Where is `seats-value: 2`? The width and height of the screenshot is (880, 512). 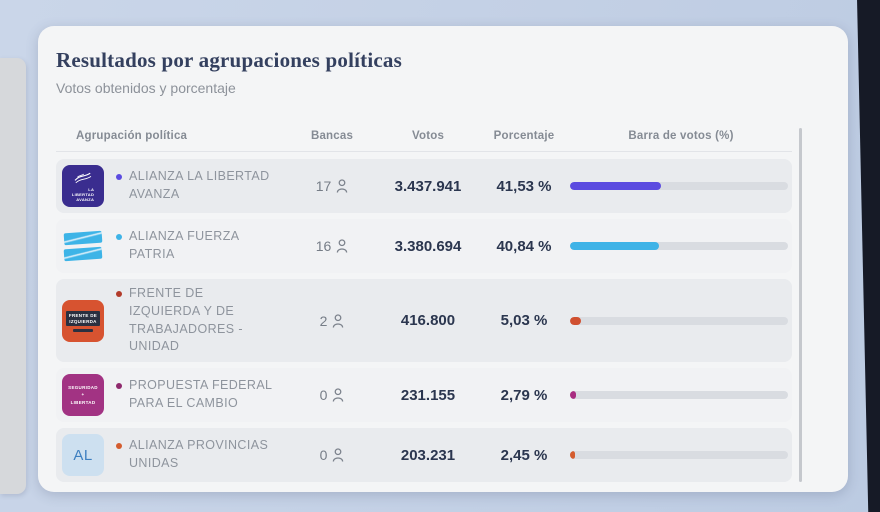
seats-value: 2 is located at coordinates (323, 320).